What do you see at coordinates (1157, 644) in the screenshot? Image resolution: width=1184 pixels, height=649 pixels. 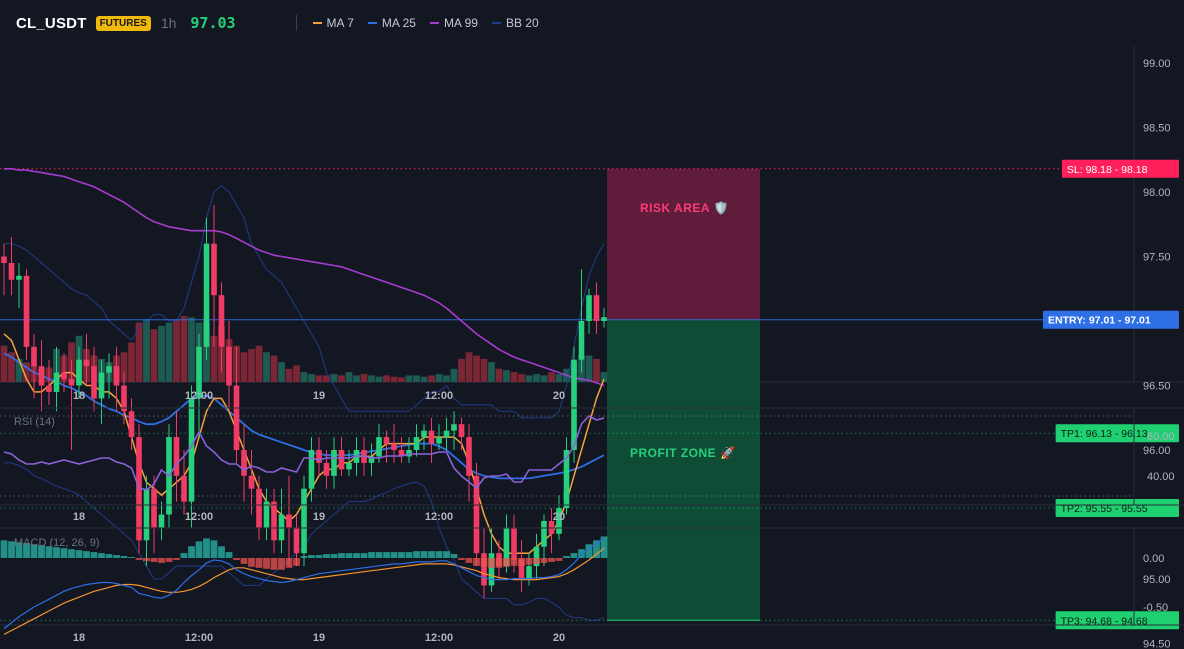 I see `price-tick-label: 94.50` at bounding box center [1157, 644].